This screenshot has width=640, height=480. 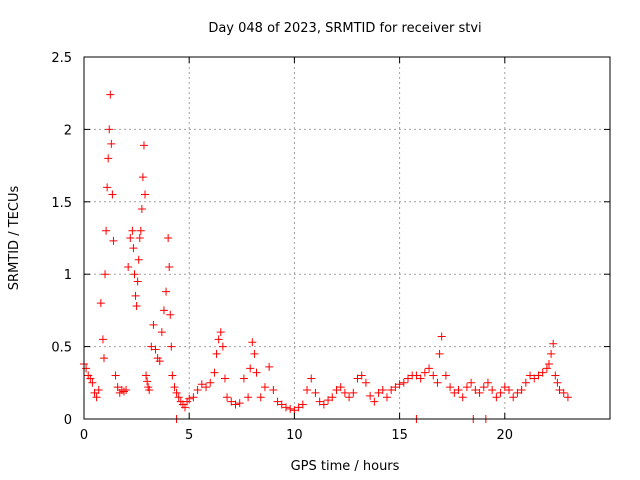 I want to click on x-tick-label: 20, so click(x=505, y=435).